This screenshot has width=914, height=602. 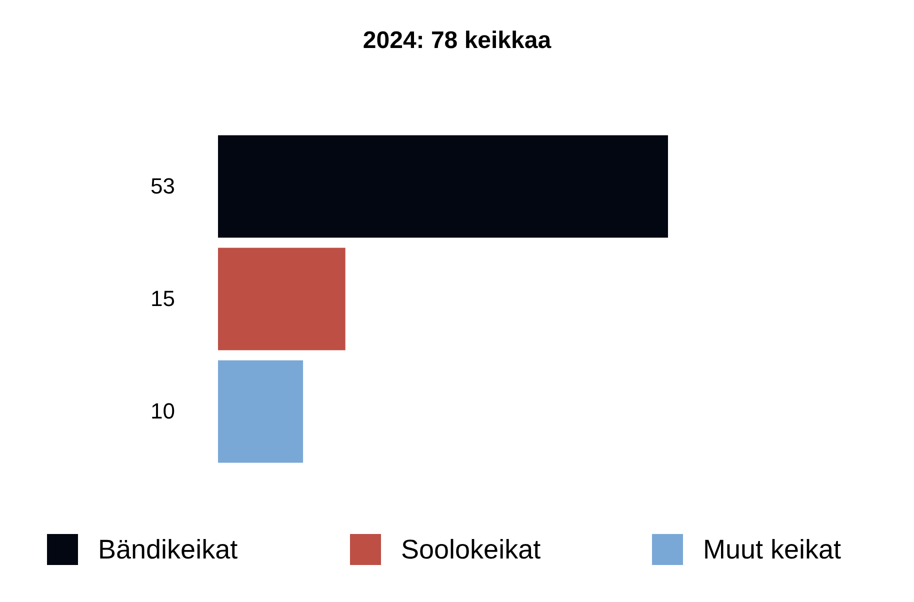 I want to click on chart-title: 2024: 78 keikkaa, so click(x=457, y=40).